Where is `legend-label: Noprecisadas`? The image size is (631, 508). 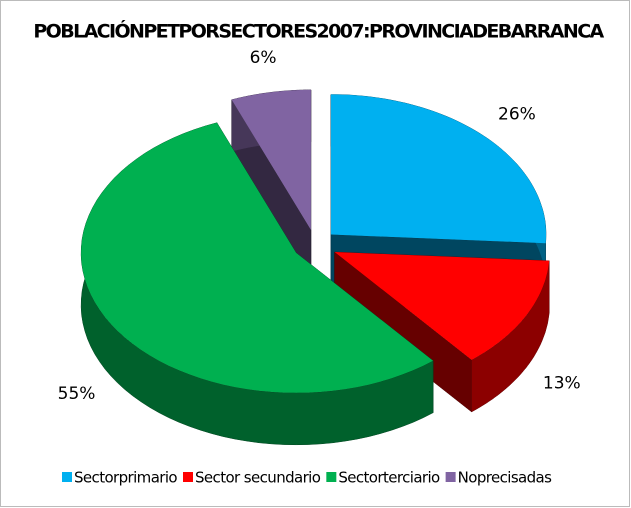
legend-label: Noprecisadas is located at coordinates (505, 478).